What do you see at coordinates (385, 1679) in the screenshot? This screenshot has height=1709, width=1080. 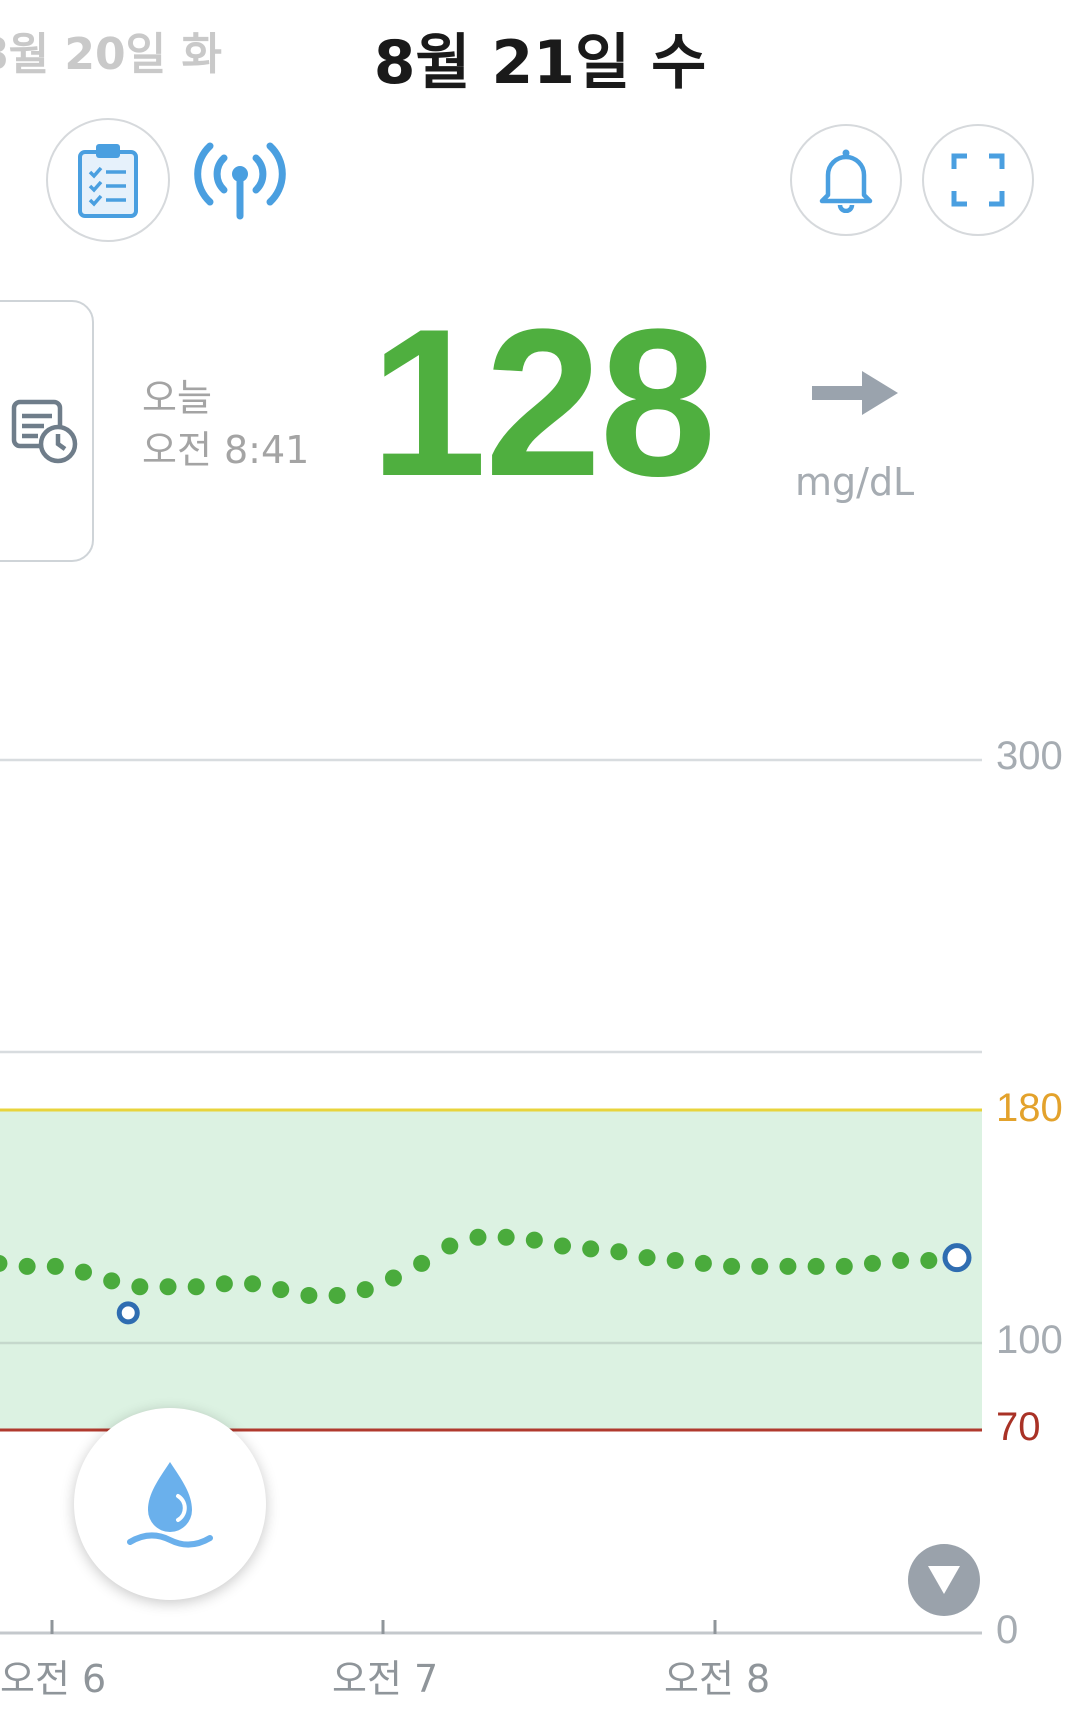 I see `x-label-7: 오전 7` at bounding box center [385, 1679].